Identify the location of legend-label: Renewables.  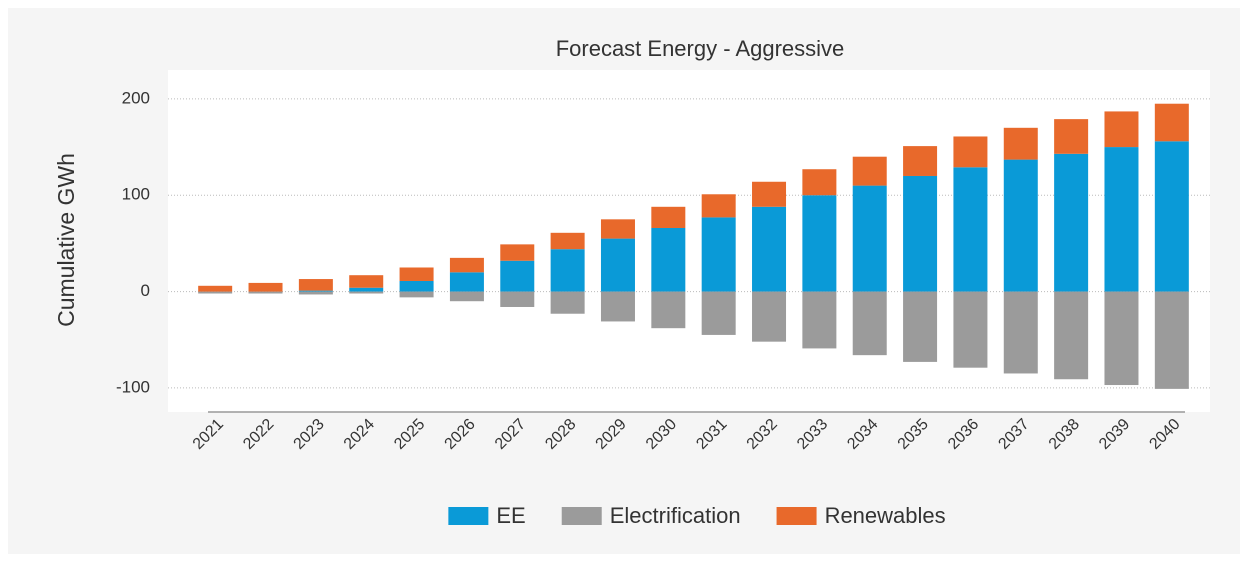
(885, 515).